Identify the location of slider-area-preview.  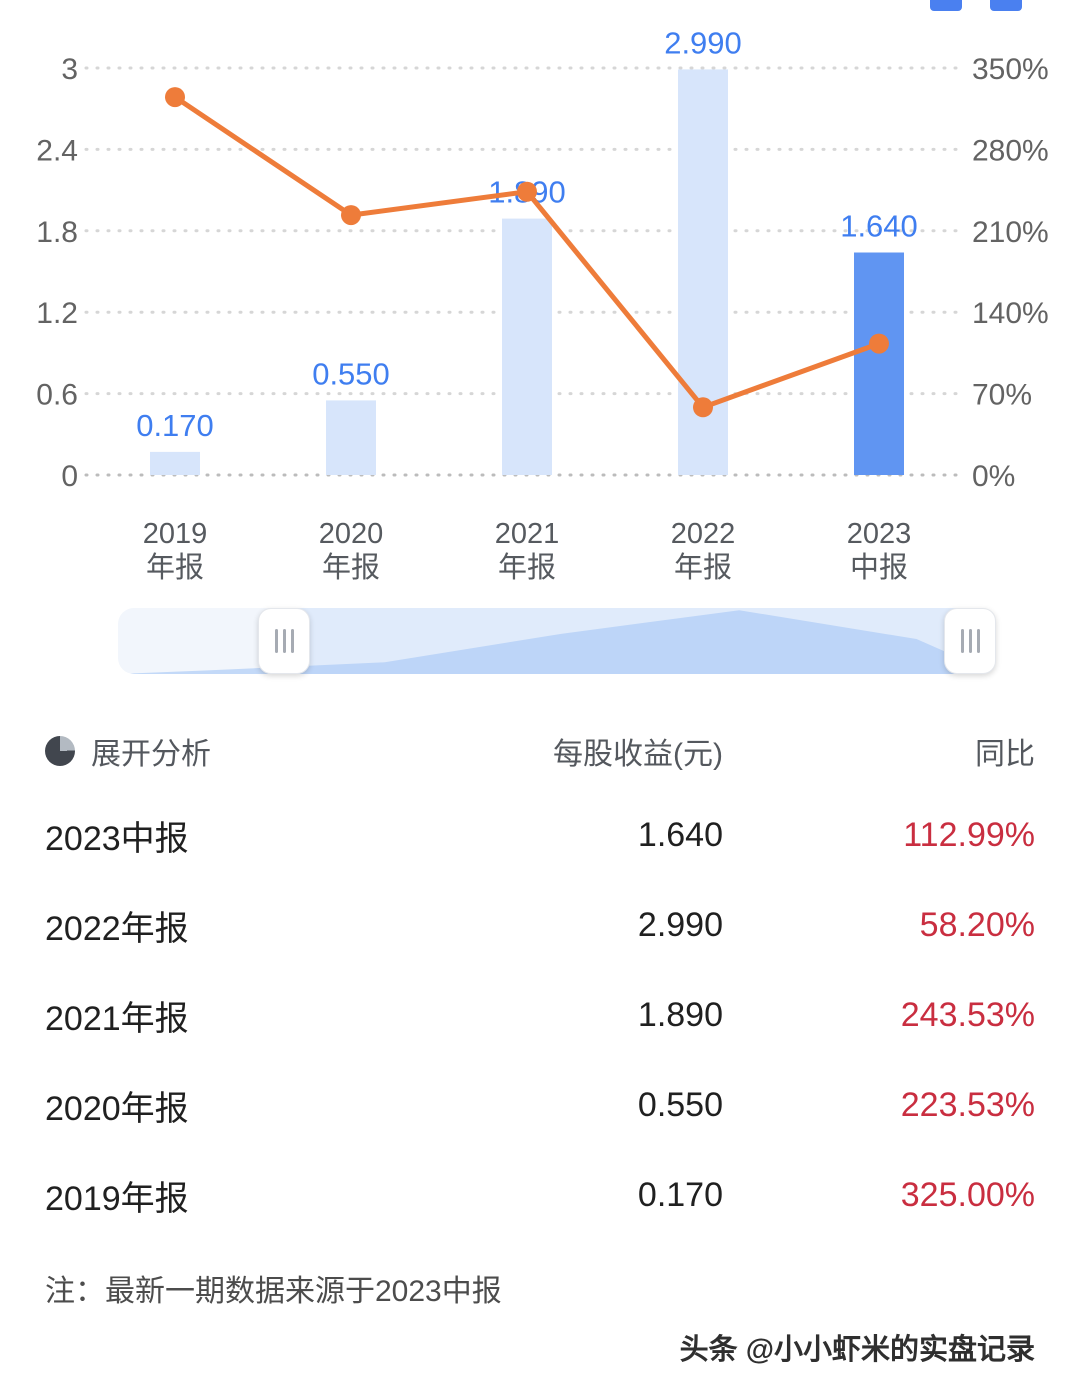
(557, 642).